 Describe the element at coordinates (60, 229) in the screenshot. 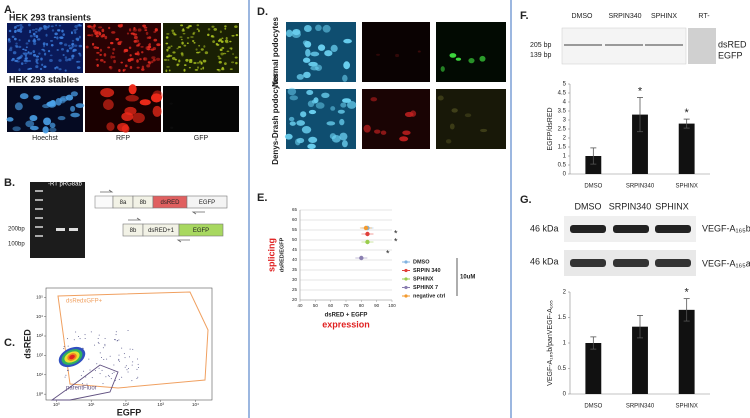

I see `gel-band` at that location.